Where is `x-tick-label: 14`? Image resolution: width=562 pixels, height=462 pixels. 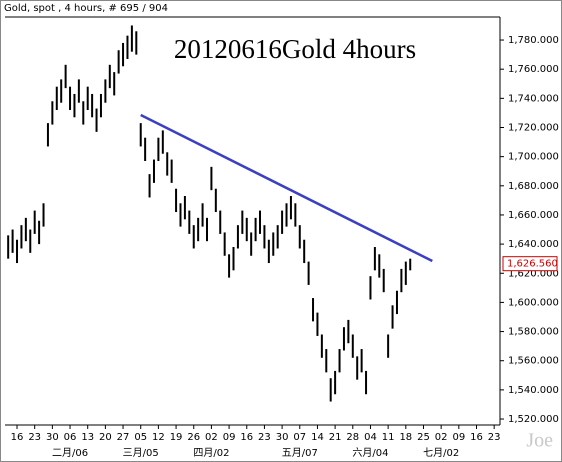 x-tick-label: 14 is located at coordinates (317, 437).